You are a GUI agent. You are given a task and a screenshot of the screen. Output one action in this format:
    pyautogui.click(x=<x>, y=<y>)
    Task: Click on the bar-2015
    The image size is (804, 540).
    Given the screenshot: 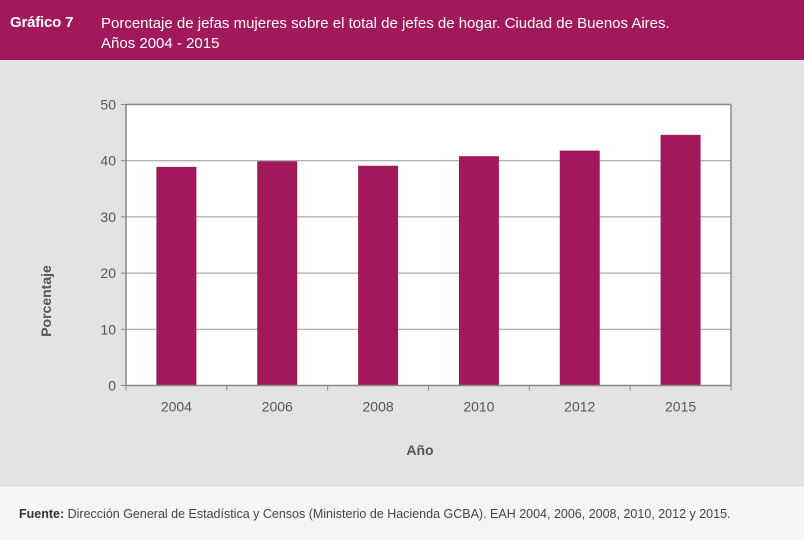 What is the action you would take?
    pyautogui.click(x=680, y=260)
    